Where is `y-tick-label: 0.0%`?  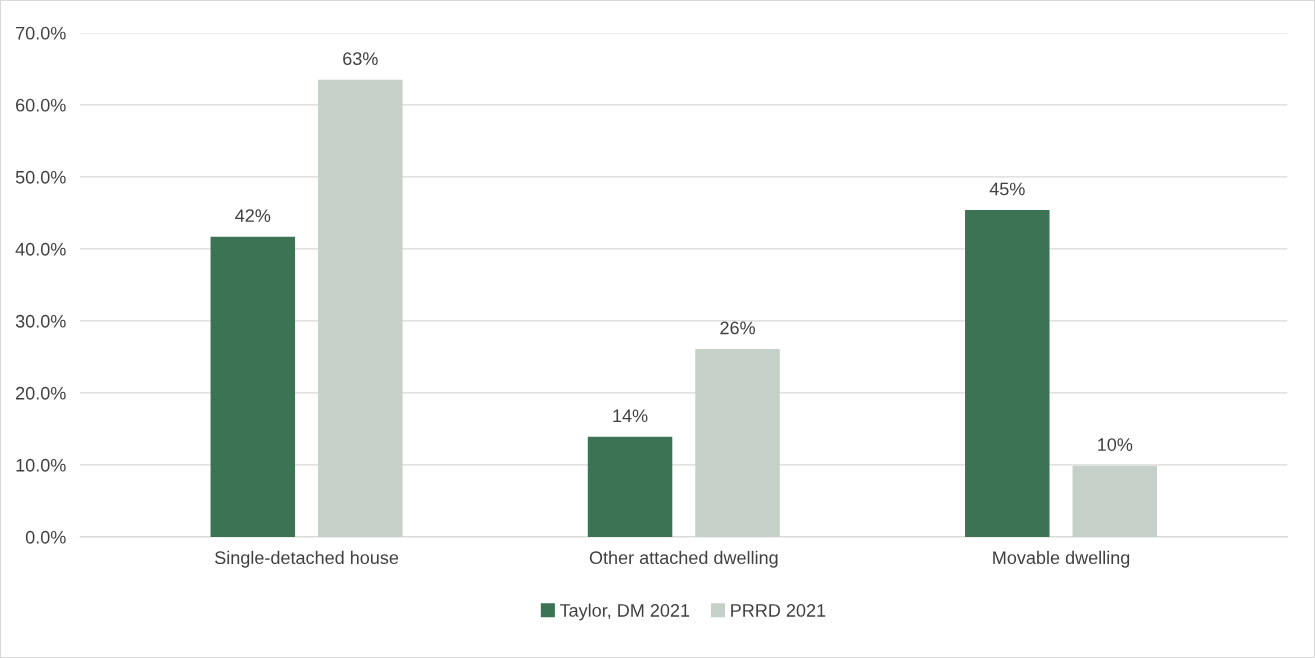
y-tick-label: 0.0% is located at coordinates (45, 537).